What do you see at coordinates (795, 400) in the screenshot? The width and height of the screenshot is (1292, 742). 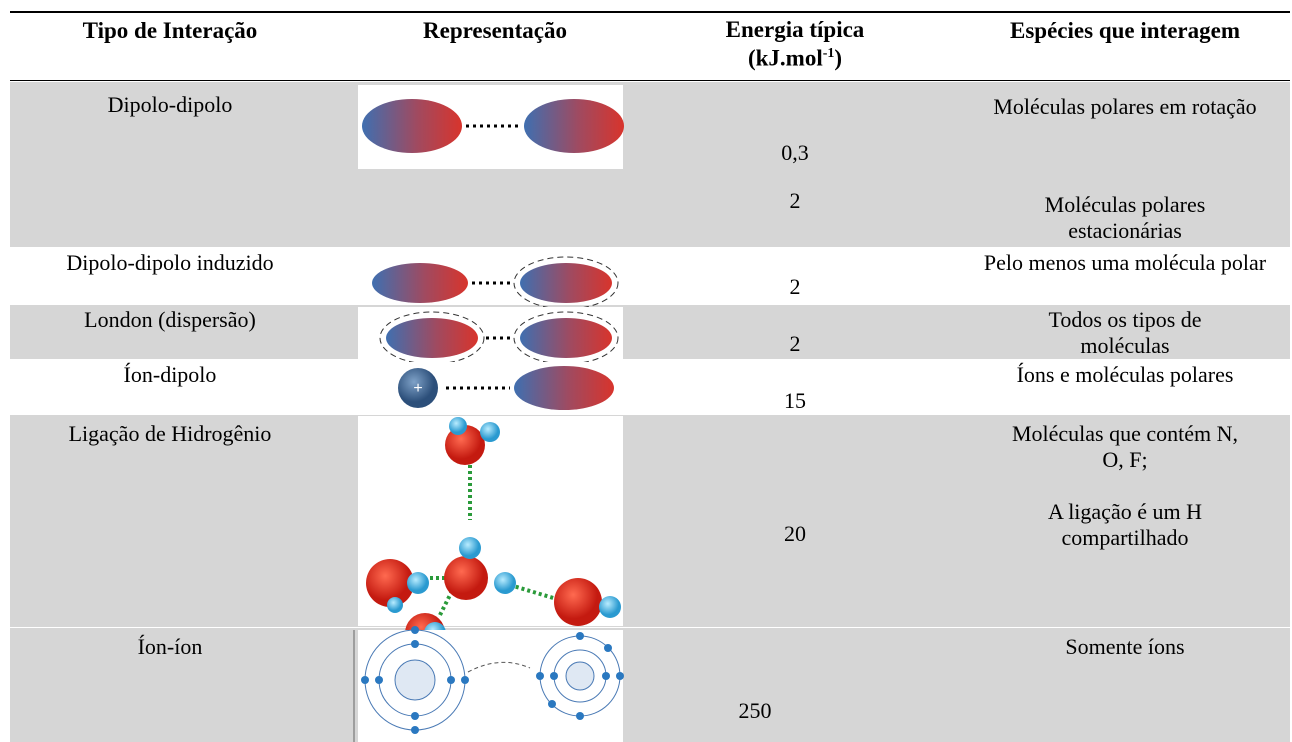 I see `energy: 15` at bounding box center [795, 400].